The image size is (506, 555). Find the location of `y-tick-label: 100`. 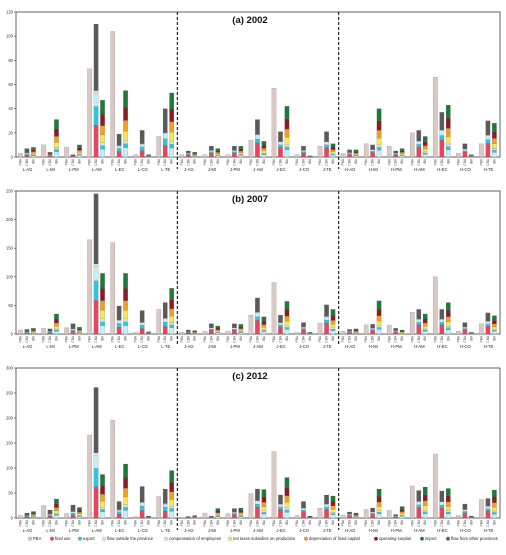

y-tick-label: 100 is located at coordinates (10, 468).